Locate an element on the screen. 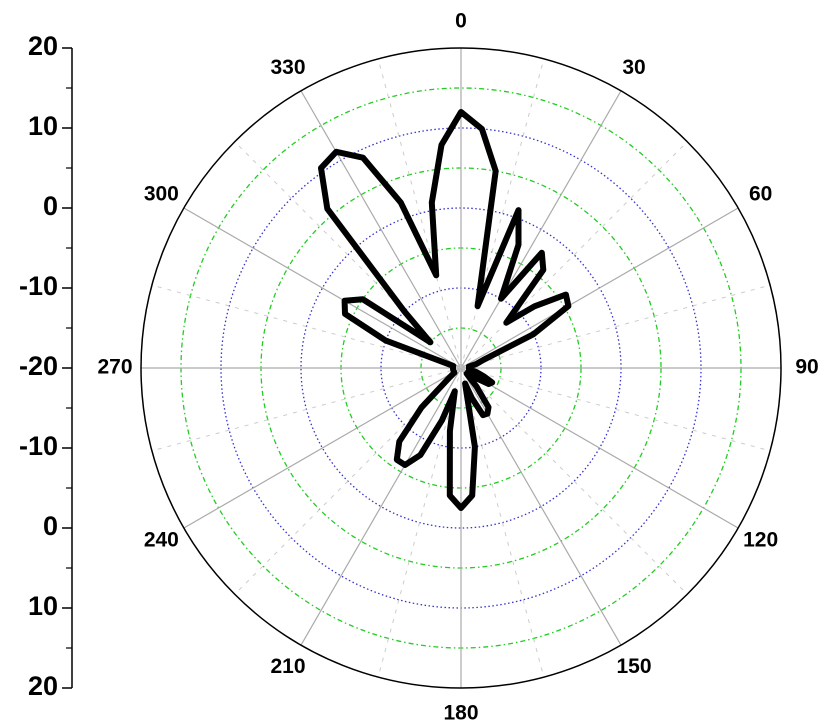 The width and height of the screenshot is (827, 728). radial-tick-label: -20 is located at coordinates (38, 366).